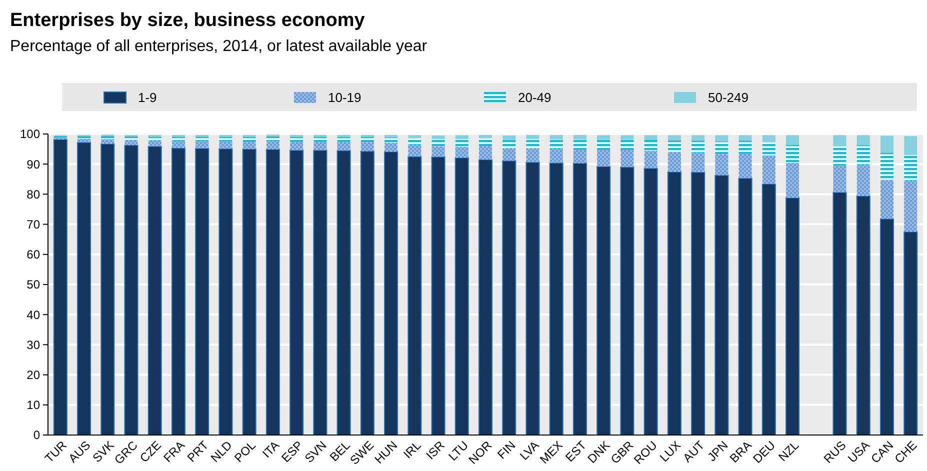 The height and width of the screenshot is (471, 927). I want to click on y-tick-label: 60, so click(33, 255).